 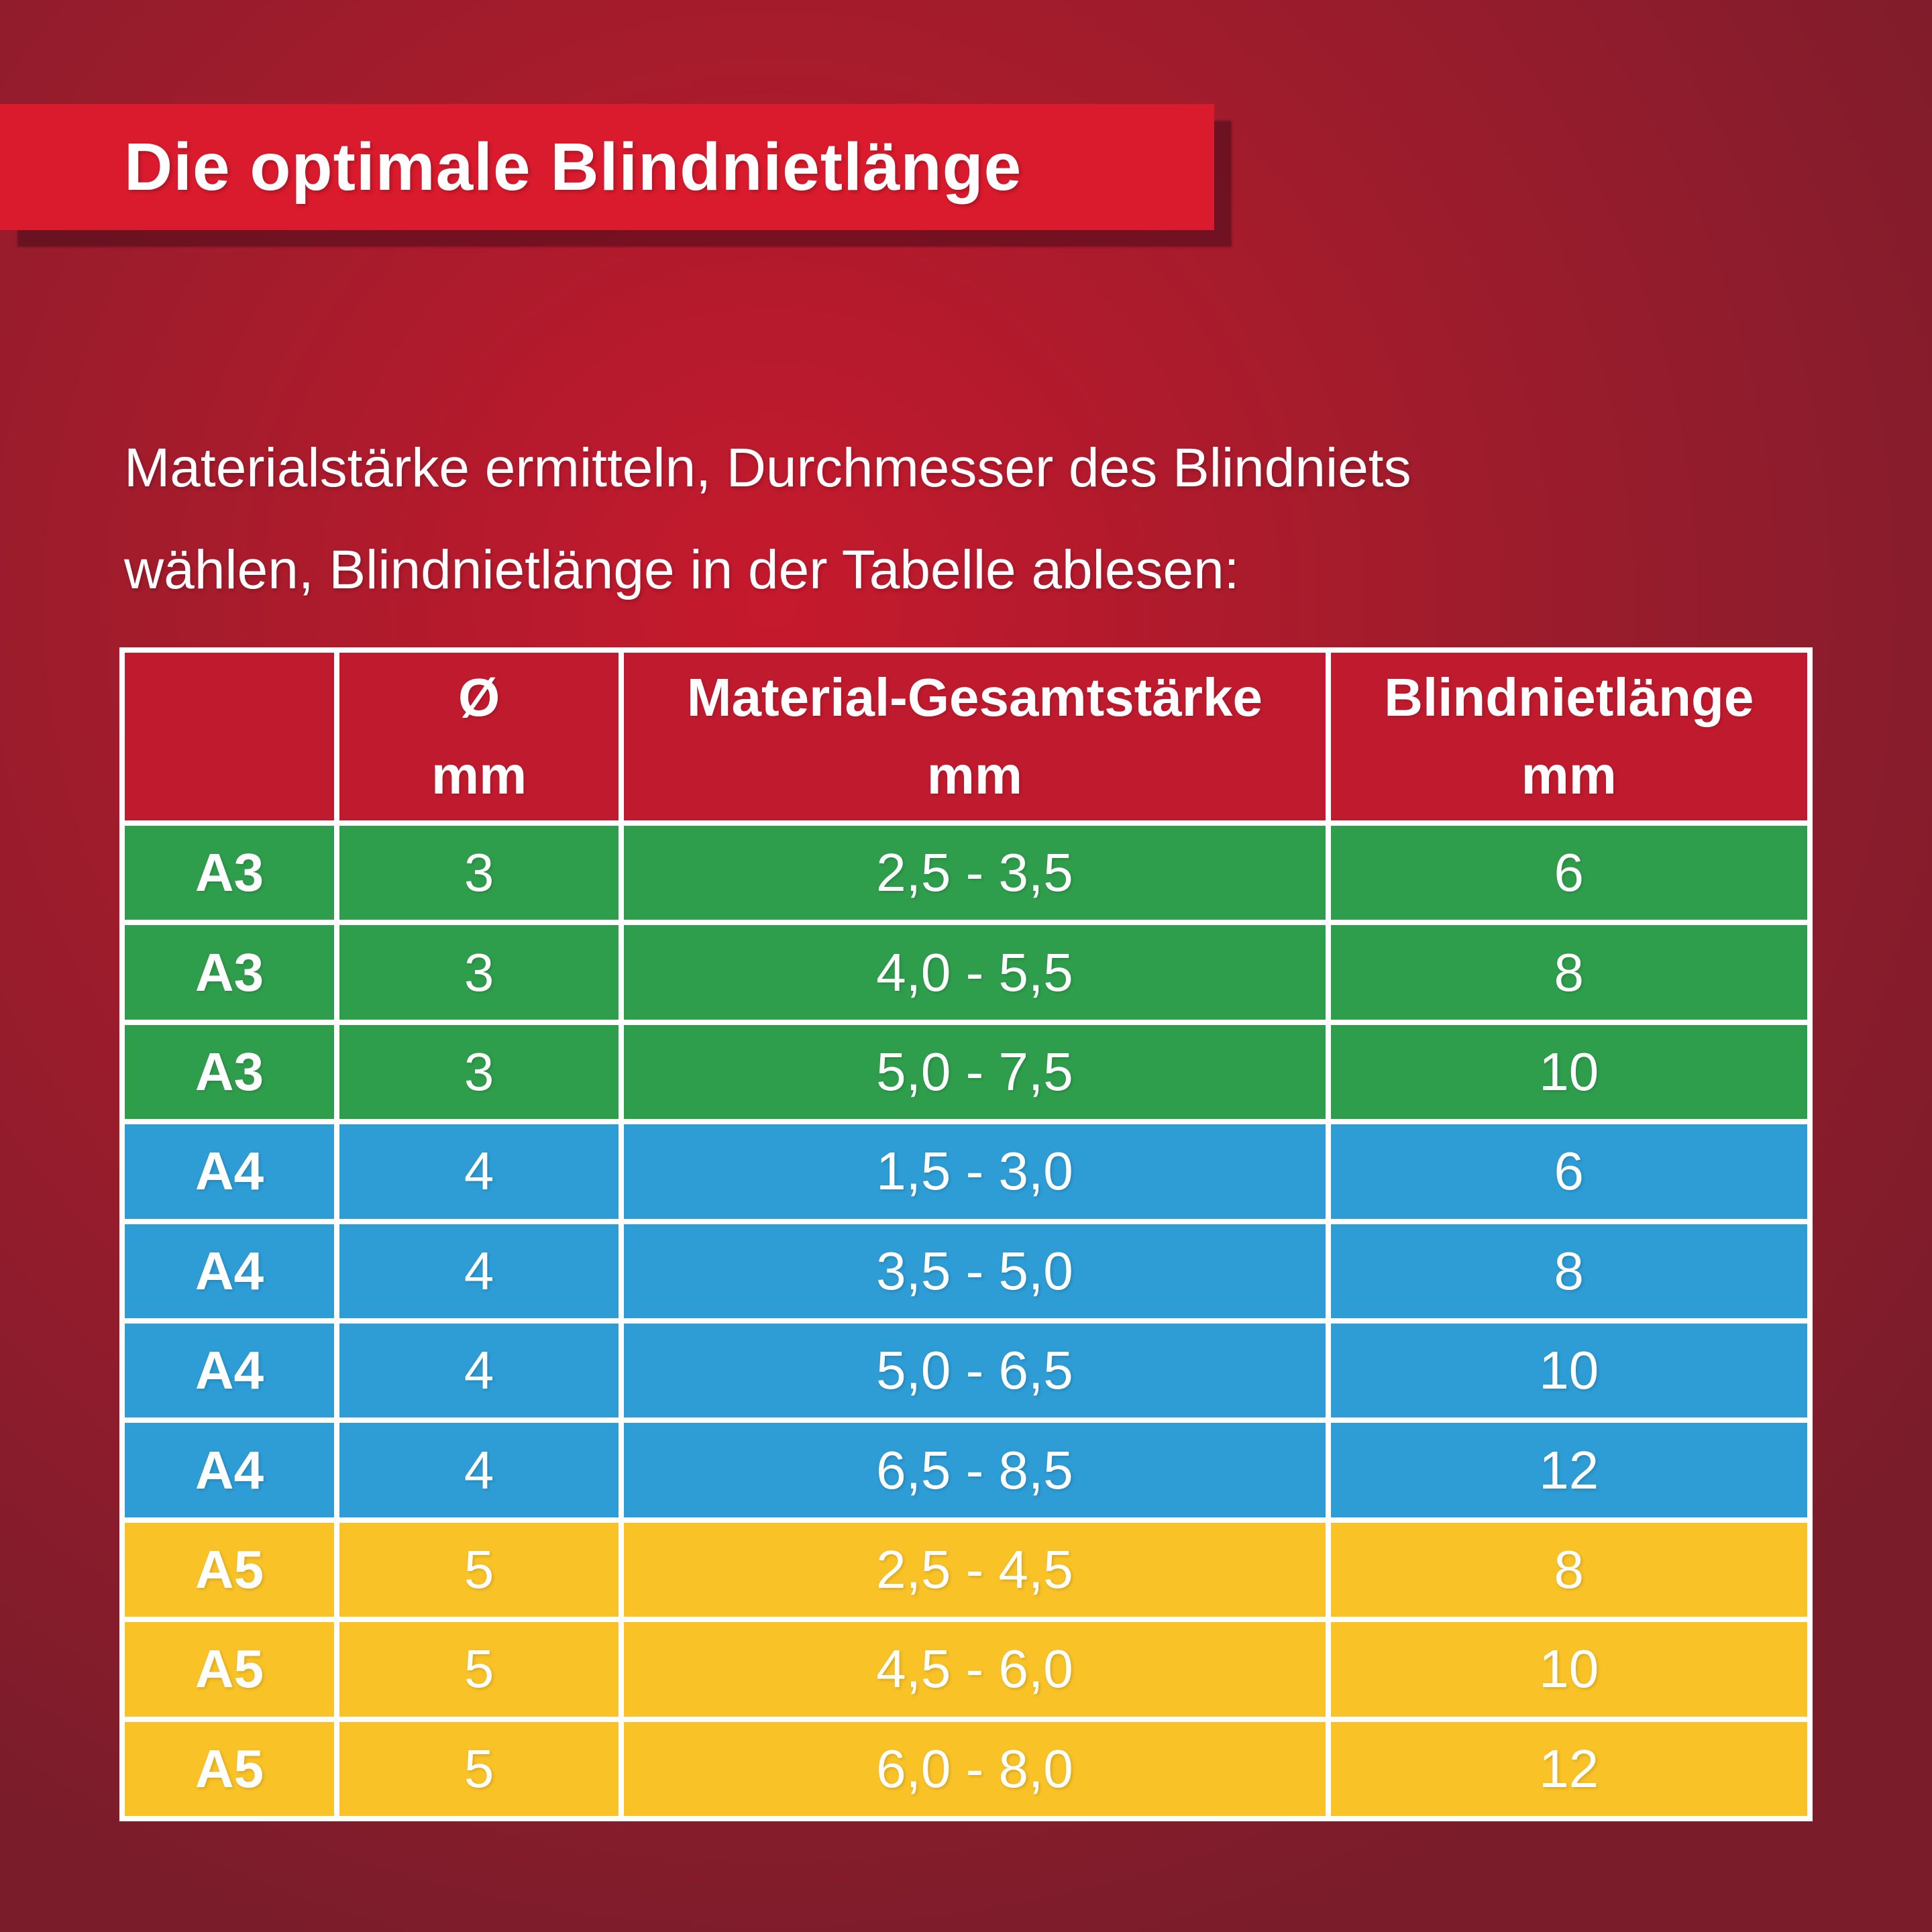 I want to click on header-diameter-label: Ø, so click(x=479, y=697).